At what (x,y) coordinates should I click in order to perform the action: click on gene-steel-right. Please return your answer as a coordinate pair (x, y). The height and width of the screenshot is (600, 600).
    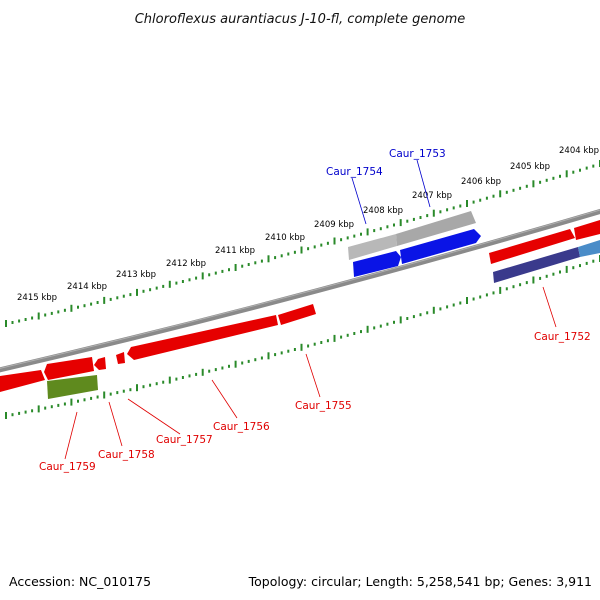
    Looking at the image, I should click on (589, 248).